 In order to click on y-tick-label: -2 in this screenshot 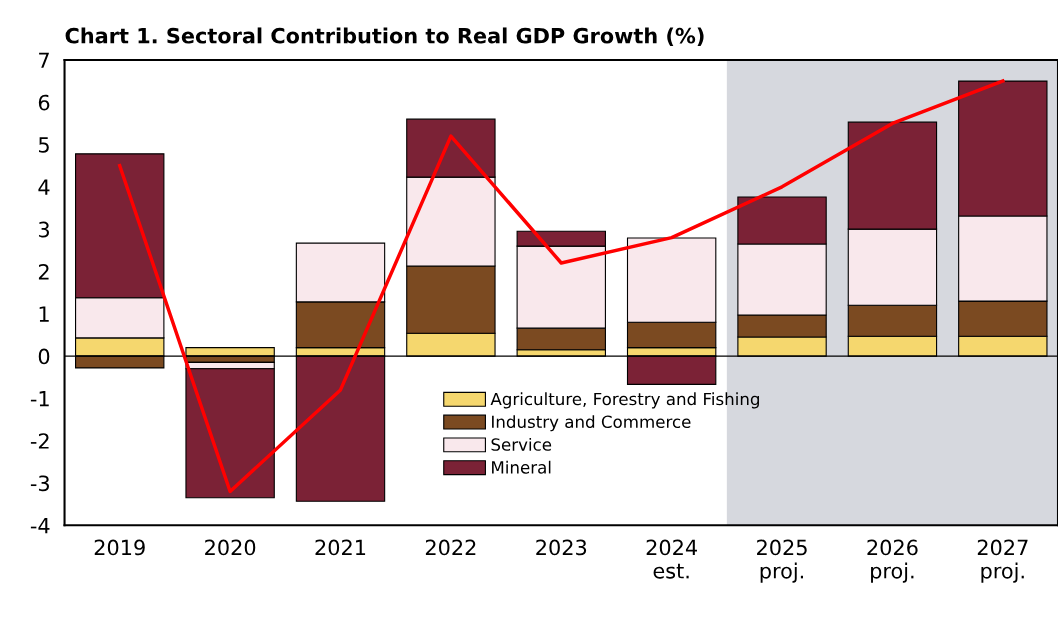, I will do `click(39, 441)`.